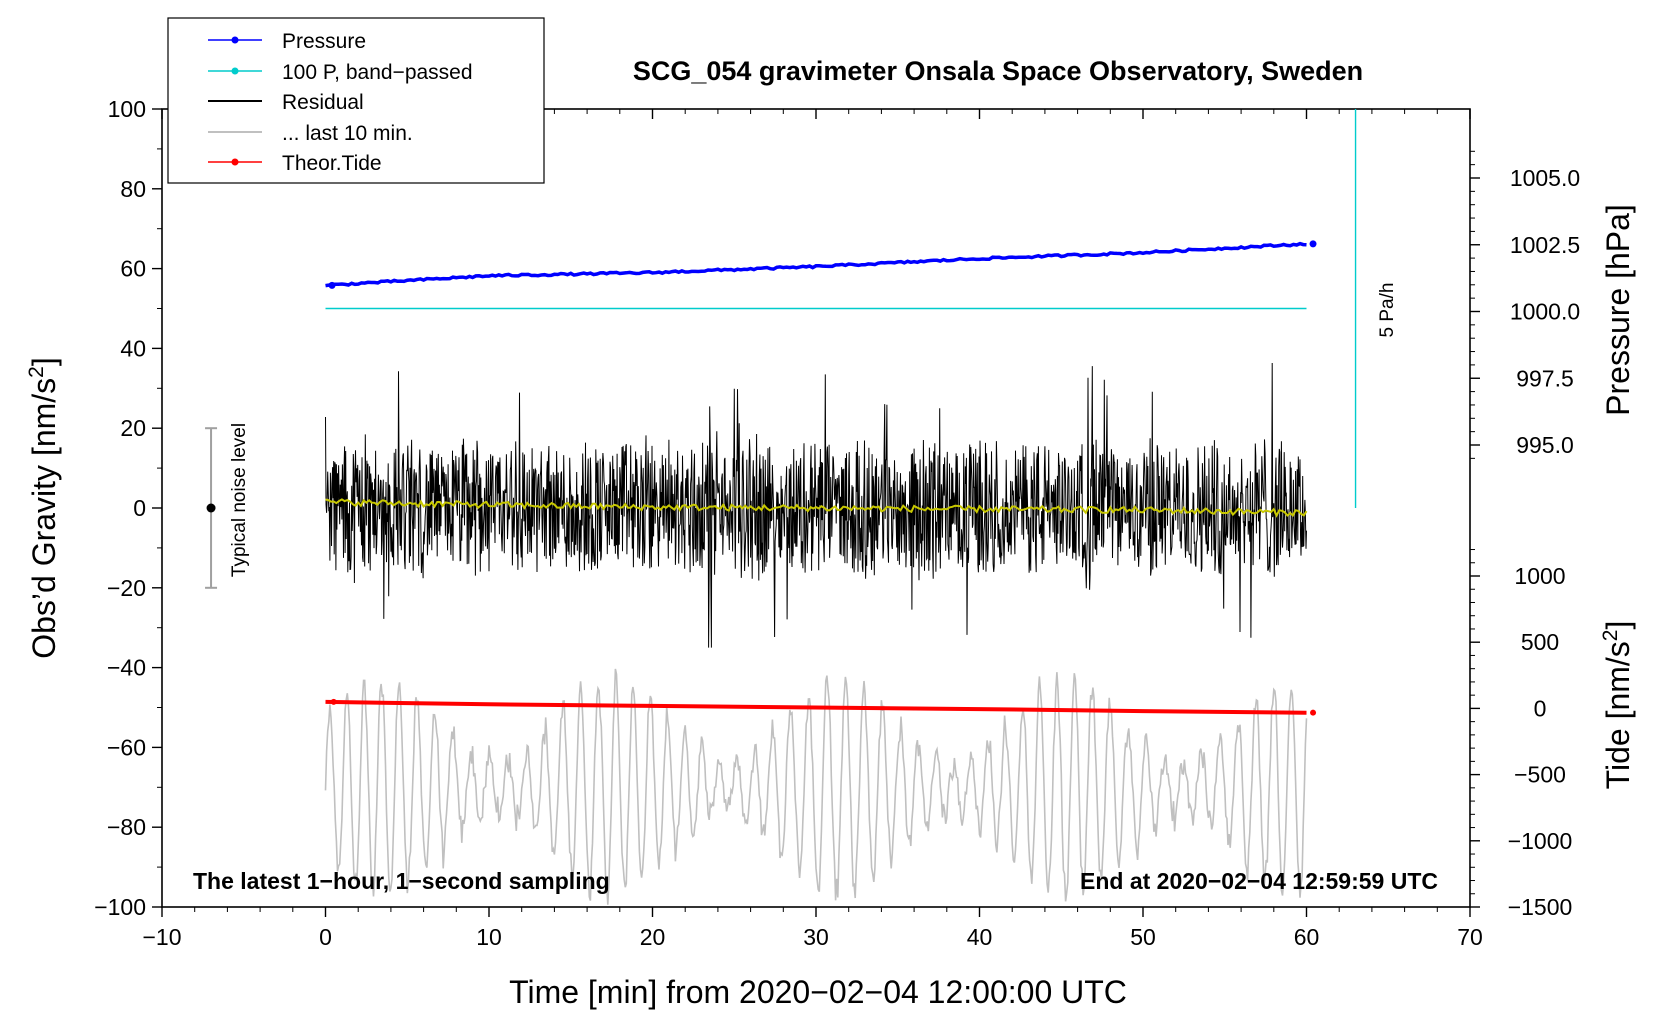  Describe the element at coordinates (126, 747) in the screenshot. I see `y-tick-label: −60` at that location.